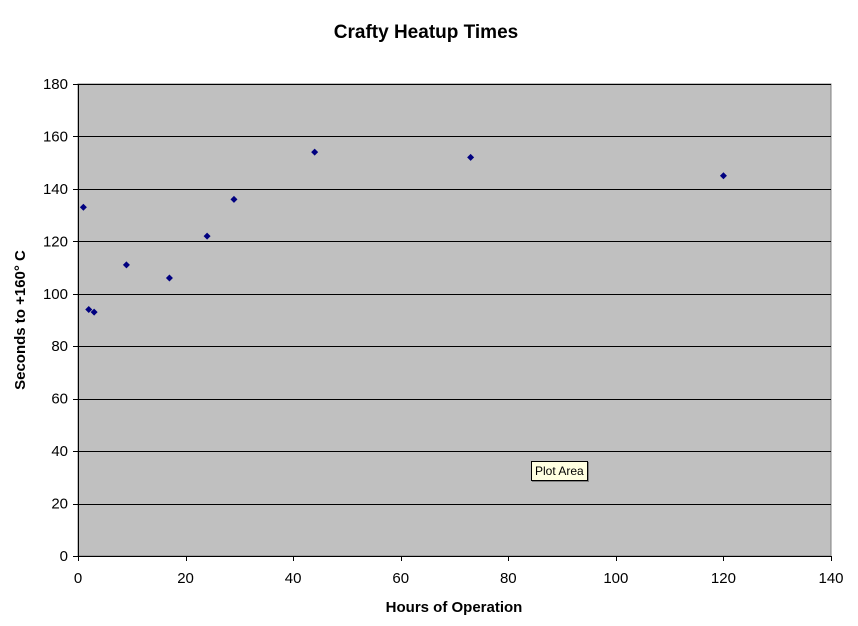  Describe the element at coordinates (55, 189) in the screenshot. I see `y-tick-label: 140` at that location.